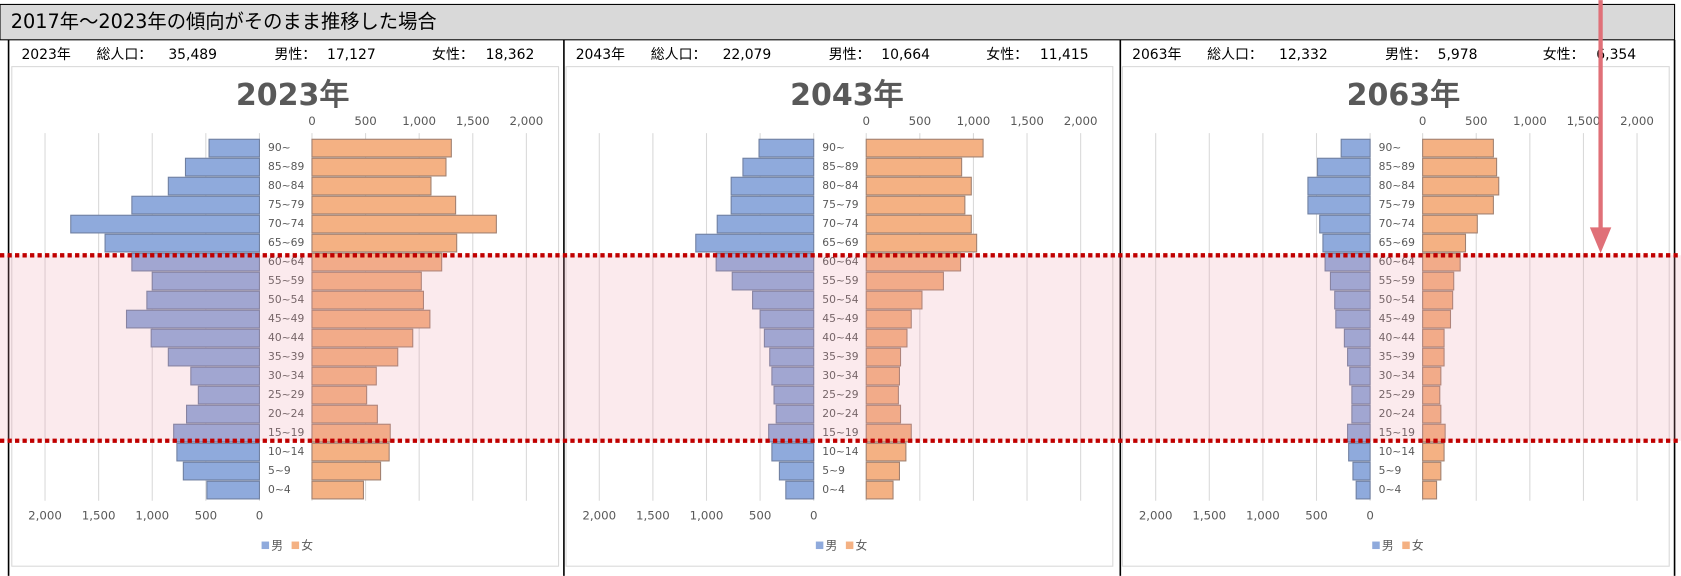 This screenshot has width=1681, height=576. Describe the element at coordinates (862, 545) in the screenshot. I see `legend-label: 女` at that location.